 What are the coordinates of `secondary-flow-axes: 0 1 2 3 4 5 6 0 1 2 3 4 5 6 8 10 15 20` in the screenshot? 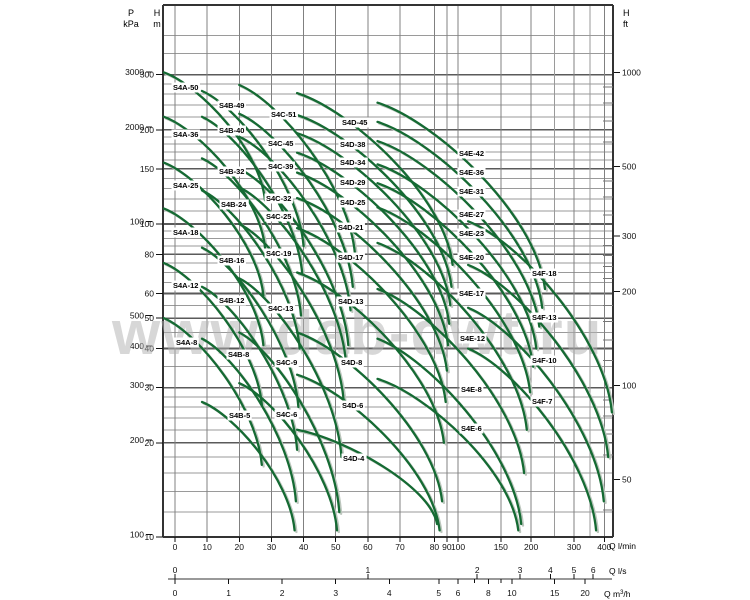 It's located at (390, 581).